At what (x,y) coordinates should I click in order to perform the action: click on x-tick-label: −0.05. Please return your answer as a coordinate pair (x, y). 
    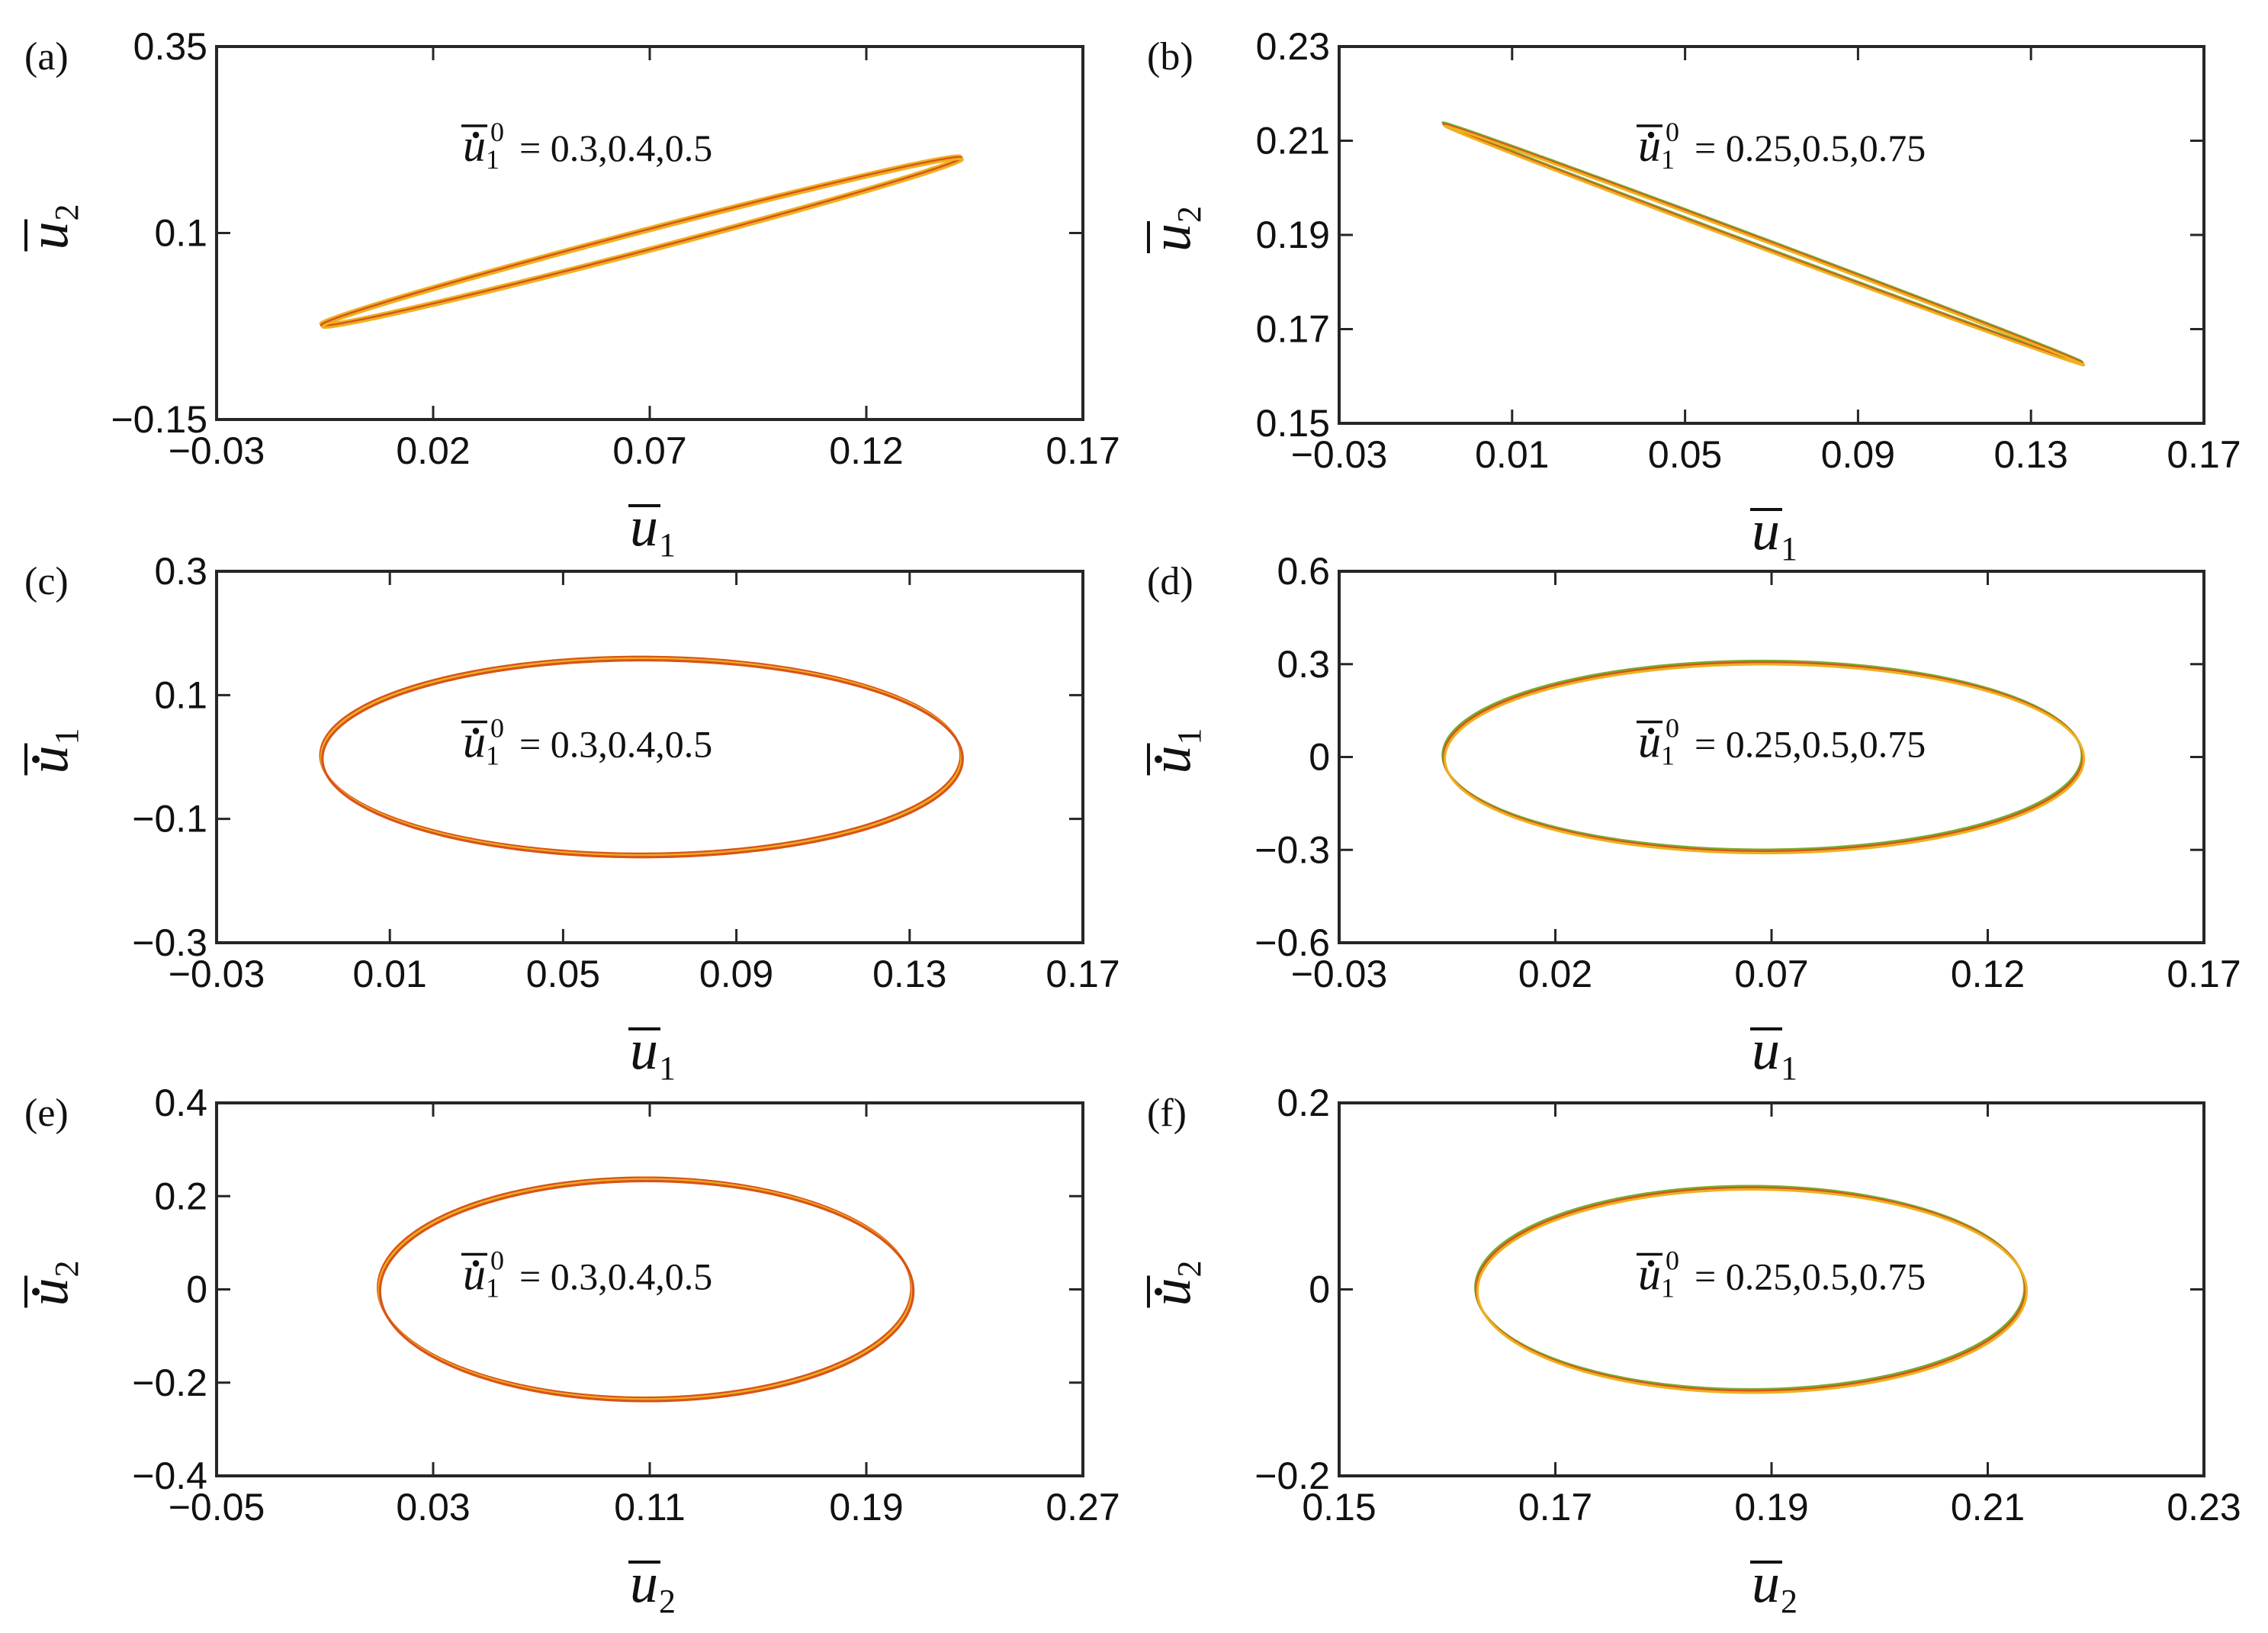
    Looking at the image, I should click on (217, 1507).